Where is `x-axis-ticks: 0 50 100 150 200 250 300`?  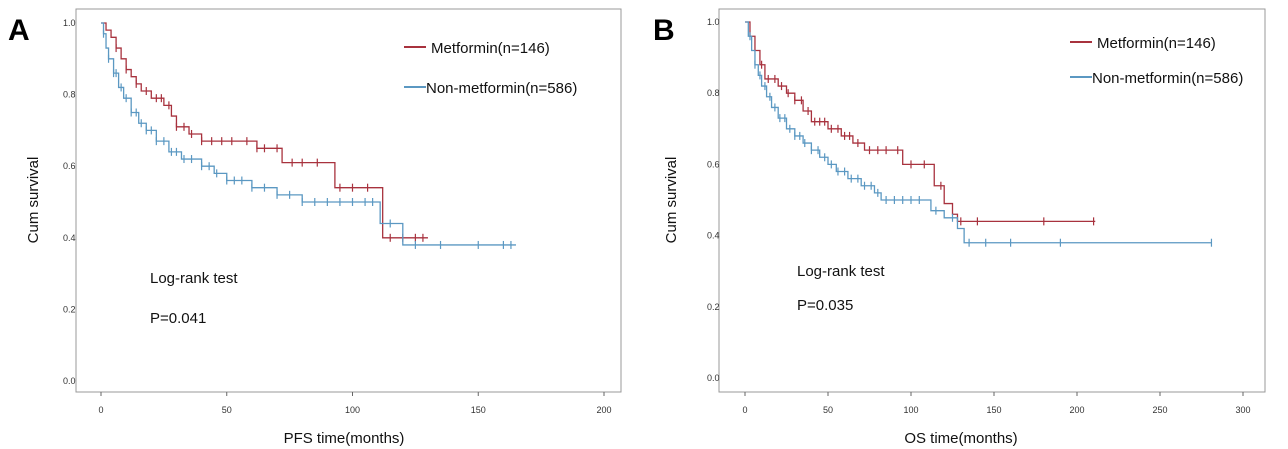
x-axis-ticks: 0 50 100 150 200 250 300 is located at coordinates (996, 403).